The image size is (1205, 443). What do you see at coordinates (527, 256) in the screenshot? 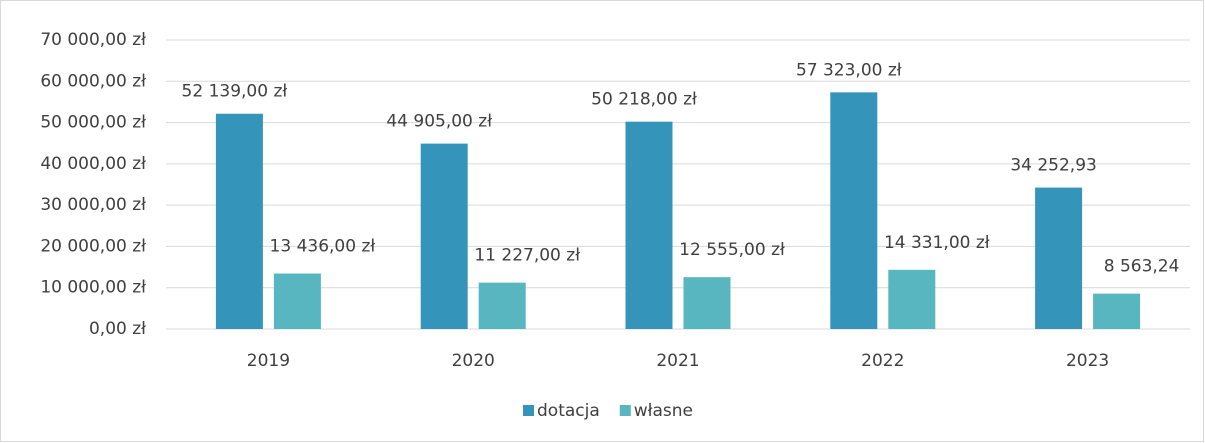
I see `value-label: 11 227,00 zł` at bounding box center [527, 256].